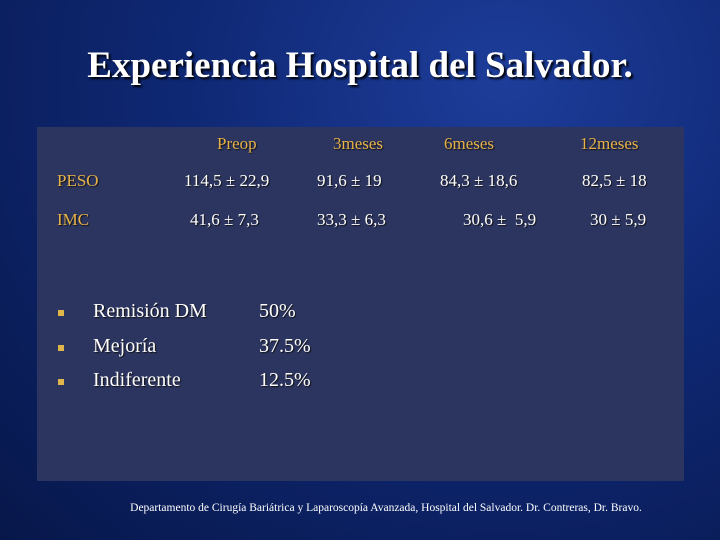 This screenshot has width=720, height=540. What do you see at coordinates (358, 143) in the screenshot?
I see `header-3meses: 3meses` at bounding box center [358, 143].